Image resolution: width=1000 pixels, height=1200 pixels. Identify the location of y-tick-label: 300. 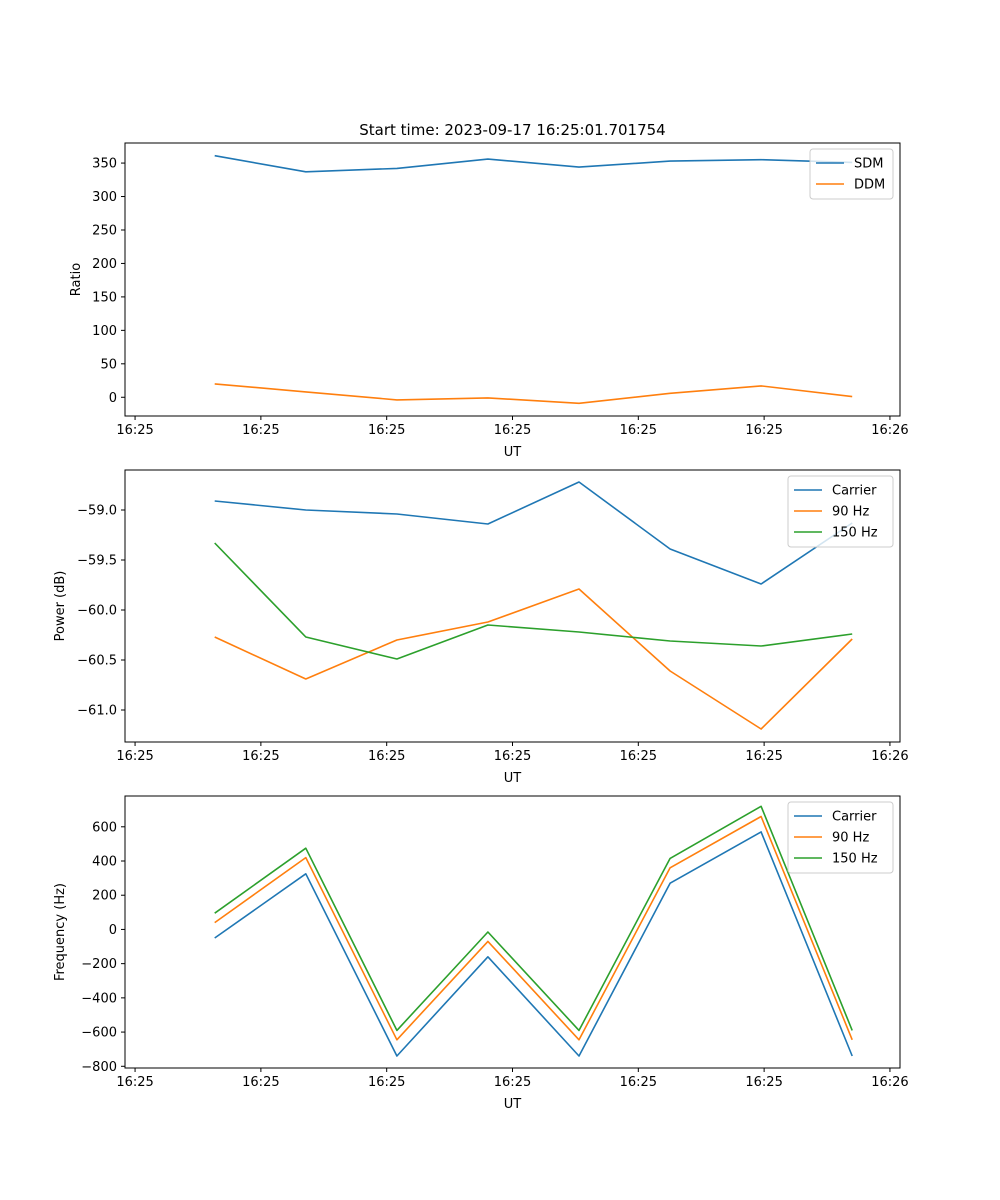
(104, 197).